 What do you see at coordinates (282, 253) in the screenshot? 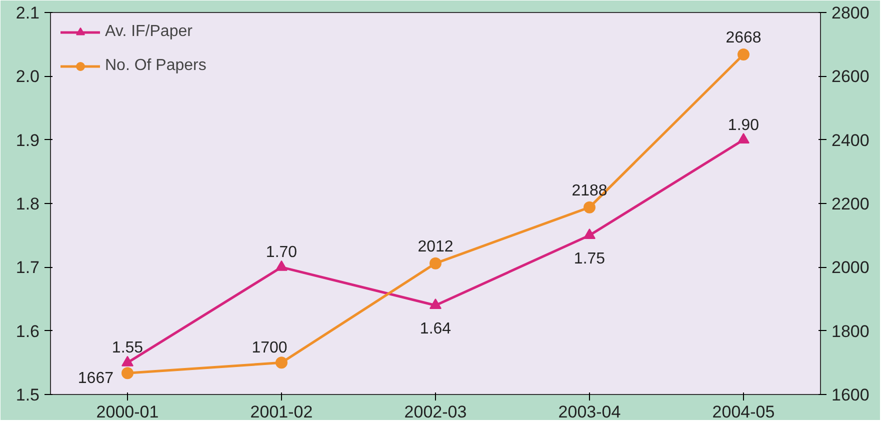
I see `data-label: 1.70` at bounding box center [282, 253].